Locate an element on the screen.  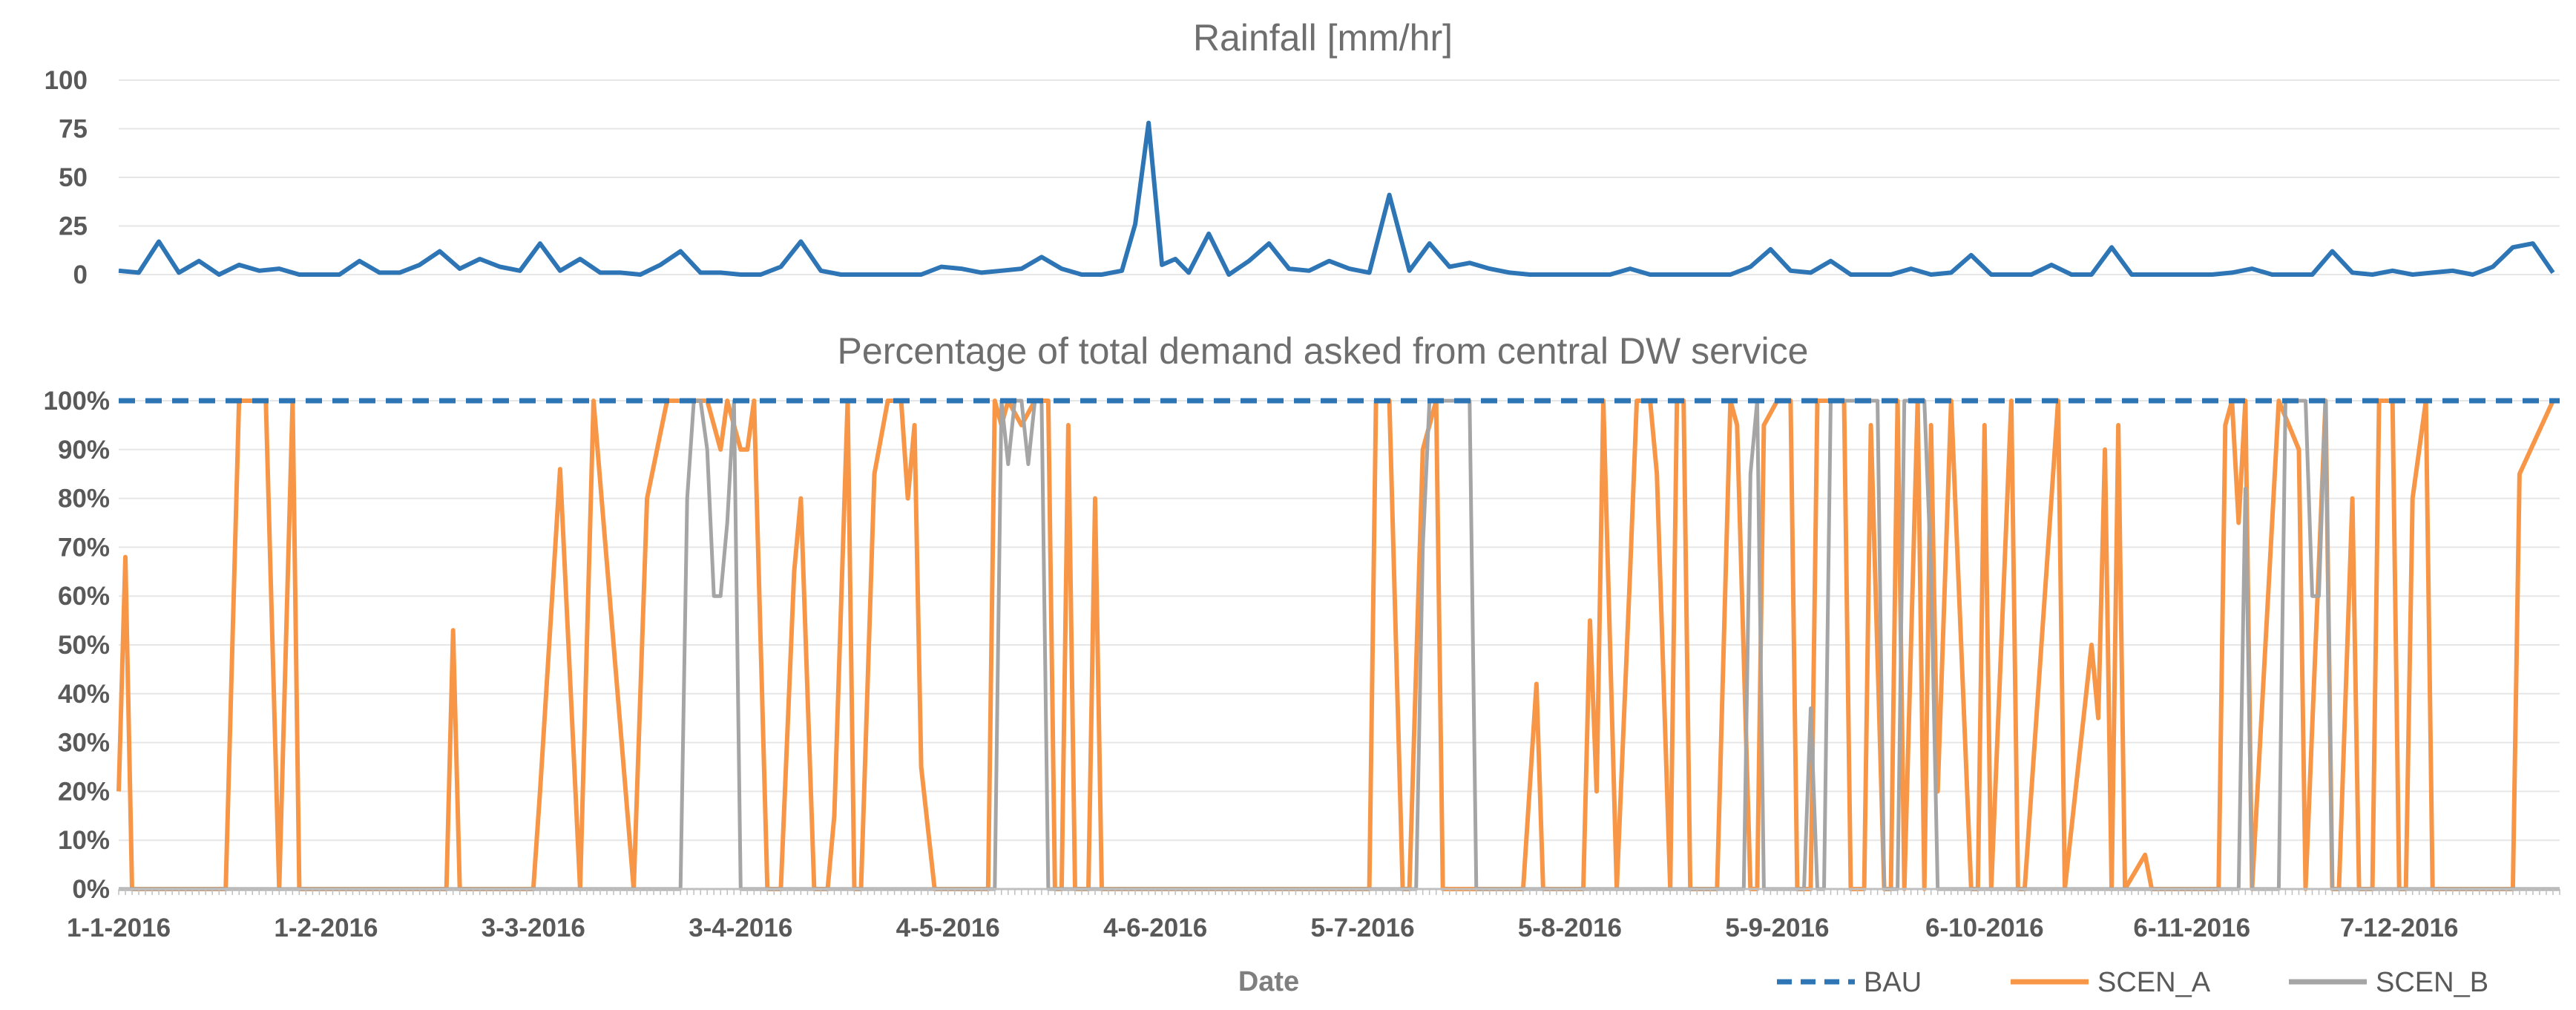
x-axis-title: Date is located at coordinates (1268, 981).